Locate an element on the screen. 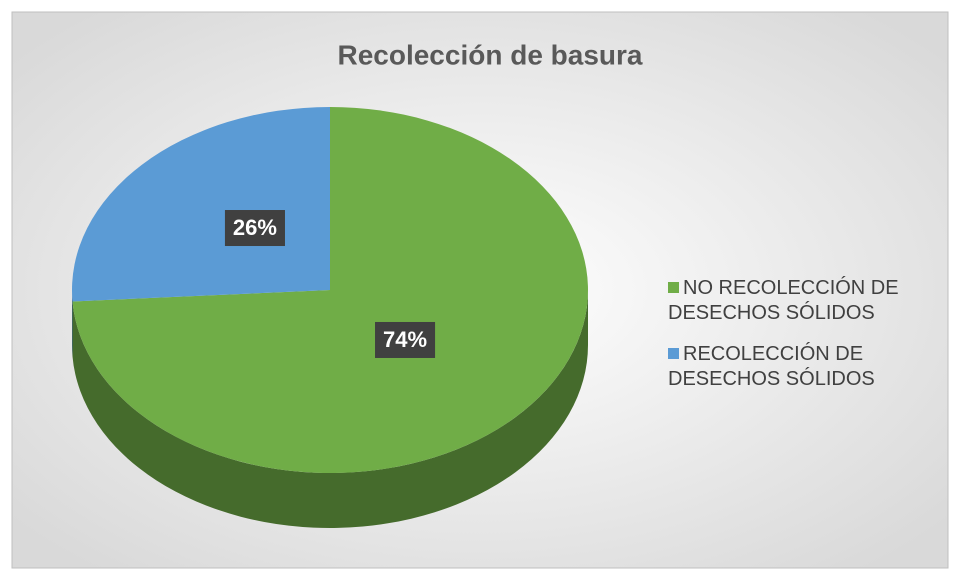 Image resolution: width=960 pixels, height=580 pixels. slice-side is located at coordinates (72, 323).